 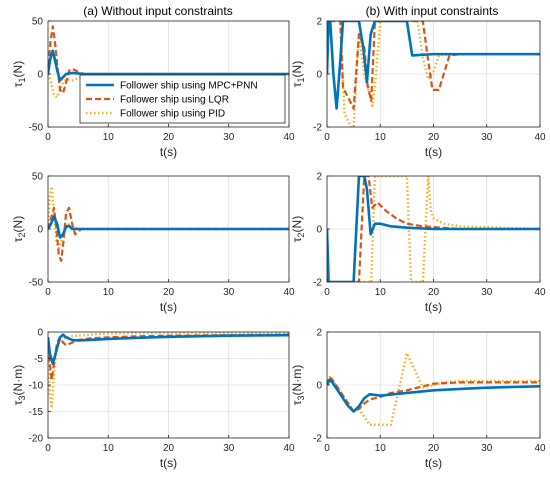 What do you see at coordinates (432, 11) in the screenshot?
I see `column-title-b: (b) With input constraints` at bounding box center [432, 11].